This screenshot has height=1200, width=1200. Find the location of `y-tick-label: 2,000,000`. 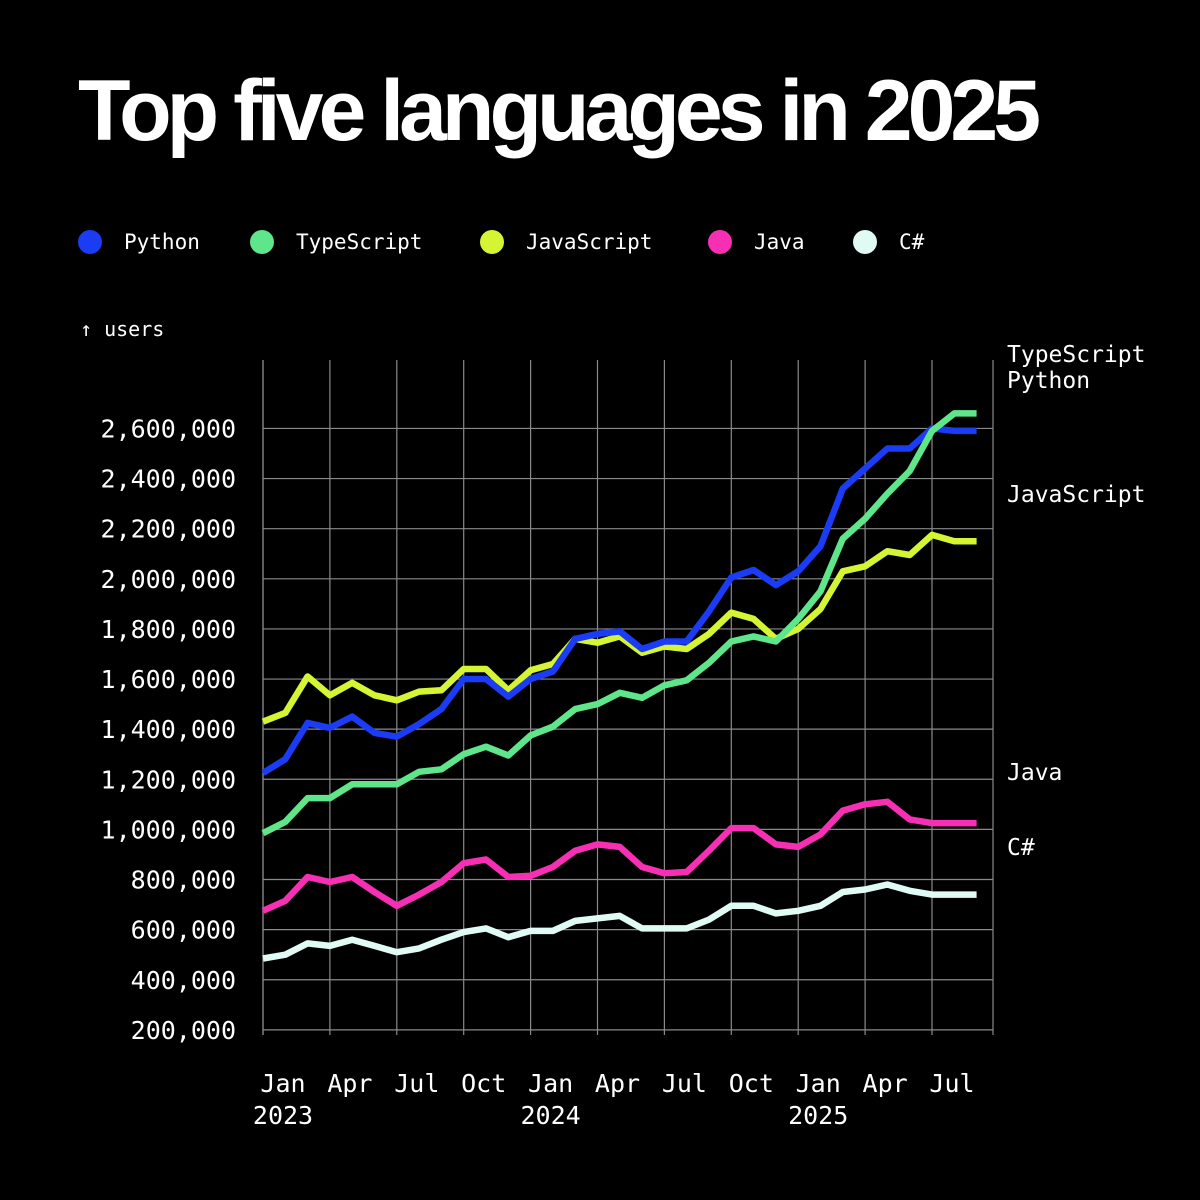

y-tick-label: 2,000,000 is located at coordinates (168, 579).